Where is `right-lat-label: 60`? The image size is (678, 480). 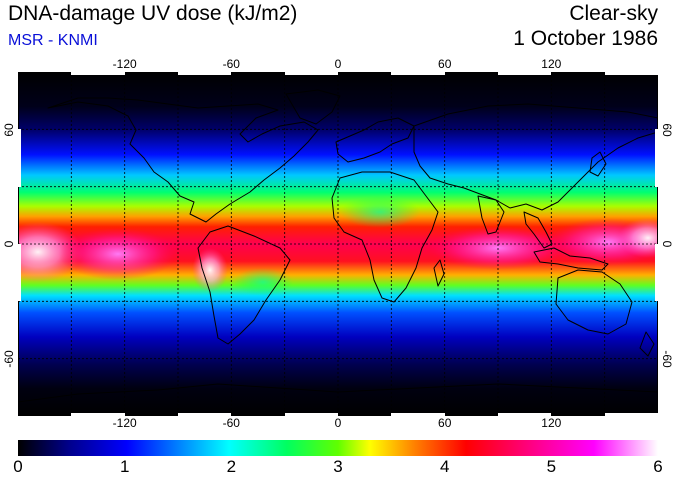
right-lat-label: 60 is located at coordinates (667, 130).